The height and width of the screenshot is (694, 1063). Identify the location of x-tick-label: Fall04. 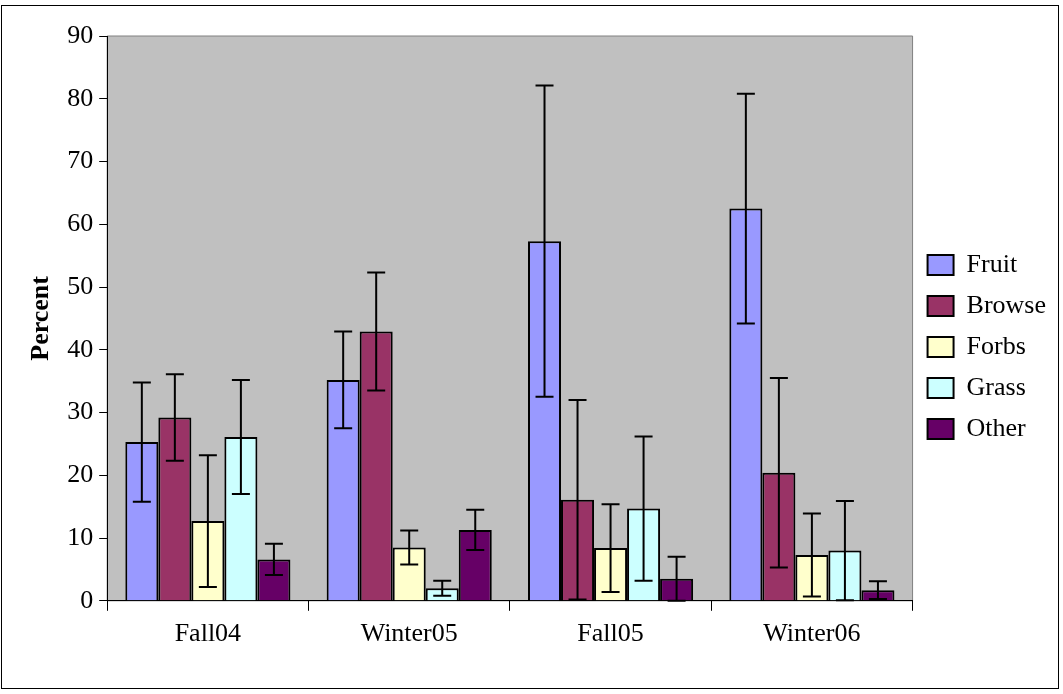
(208, 633).